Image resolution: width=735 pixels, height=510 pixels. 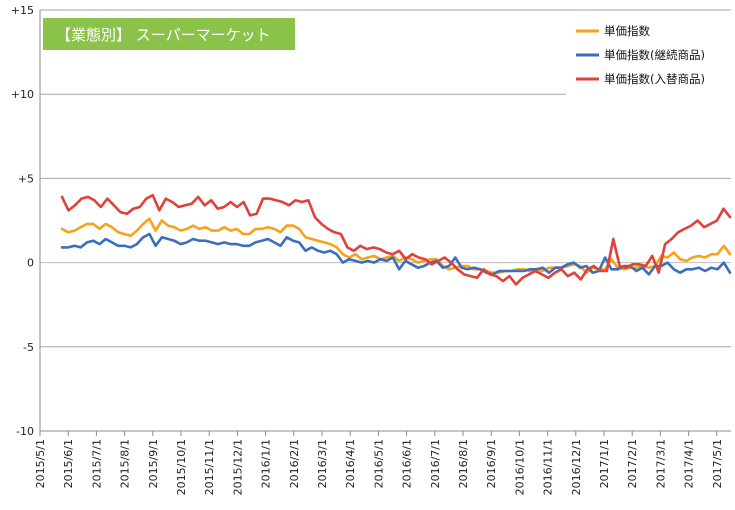 I want to click on y-tick-label: +5, so click(x=26, y=178).